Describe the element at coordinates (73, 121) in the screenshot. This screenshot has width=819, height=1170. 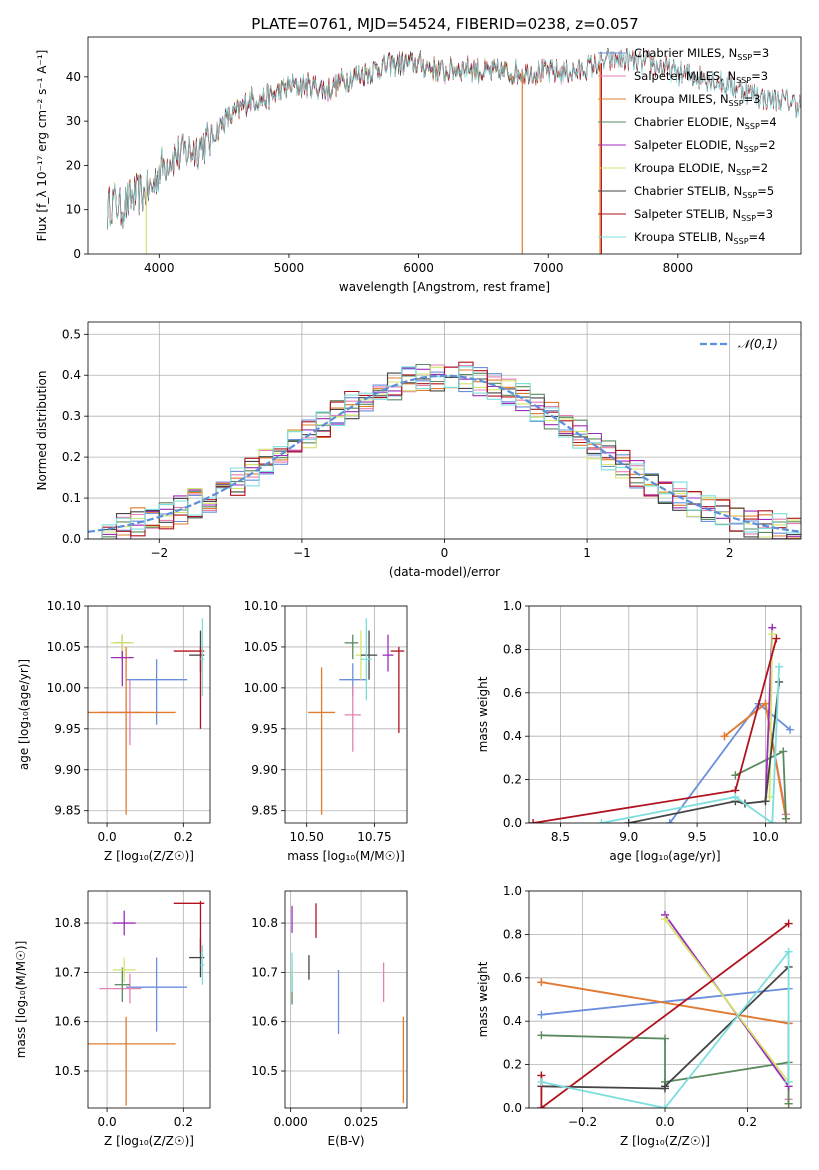
I see `y-tick-label: 30` at that location.